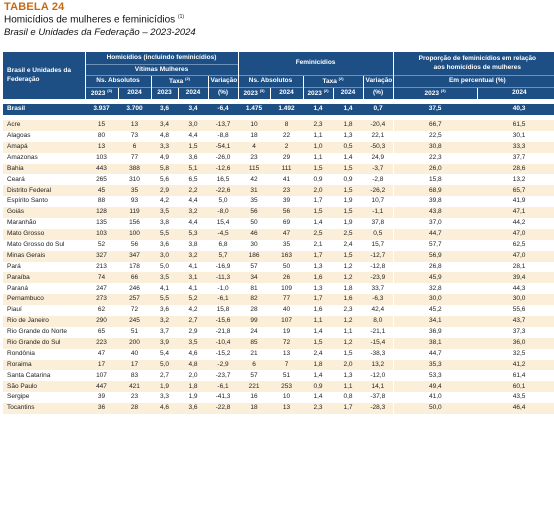  I want to click on cell-fvar: -28,3, so click(378, 409).